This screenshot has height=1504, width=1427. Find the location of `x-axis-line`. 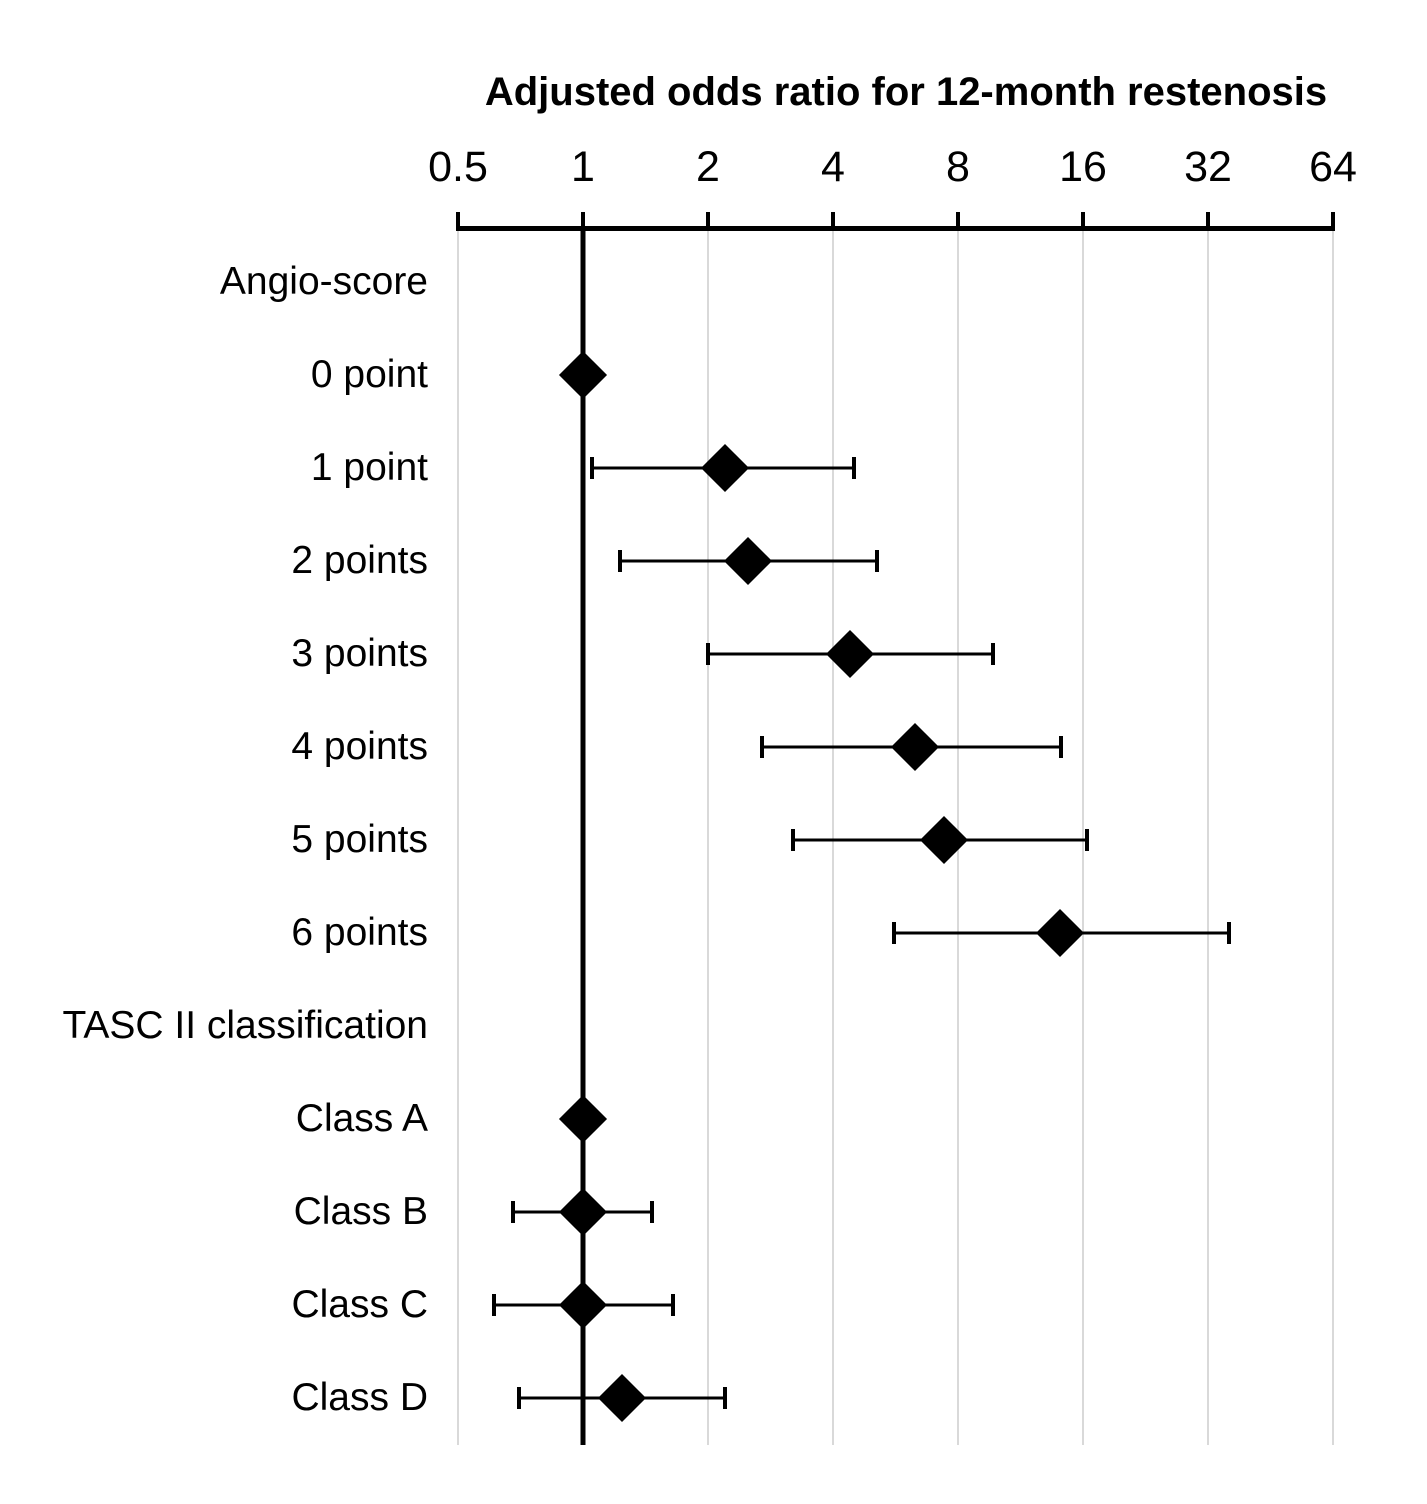

x-axis-line is located at coordinates (895, 228).